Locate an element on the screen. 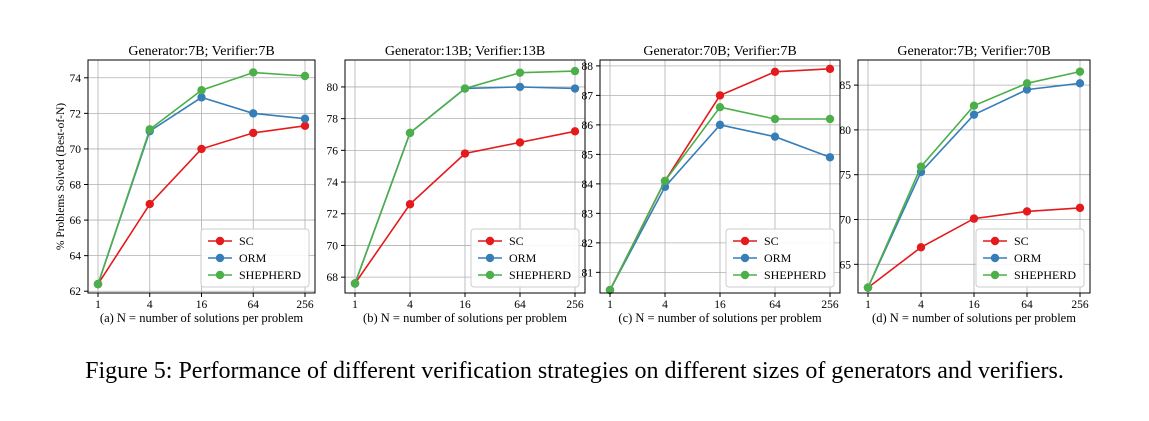  y-tick-label: 88 is located at coordinates (588, 67).